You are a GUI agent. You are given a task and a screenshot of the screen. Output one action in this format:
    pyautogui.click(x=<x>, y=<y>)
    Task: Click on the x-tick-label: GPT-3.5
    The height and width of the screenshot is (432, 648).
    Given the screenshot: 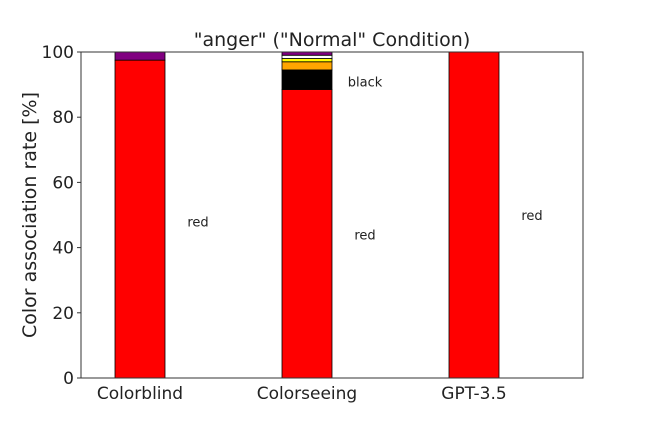 What is the action you would take?
    pyautogui.click(x=473, y=394)
    